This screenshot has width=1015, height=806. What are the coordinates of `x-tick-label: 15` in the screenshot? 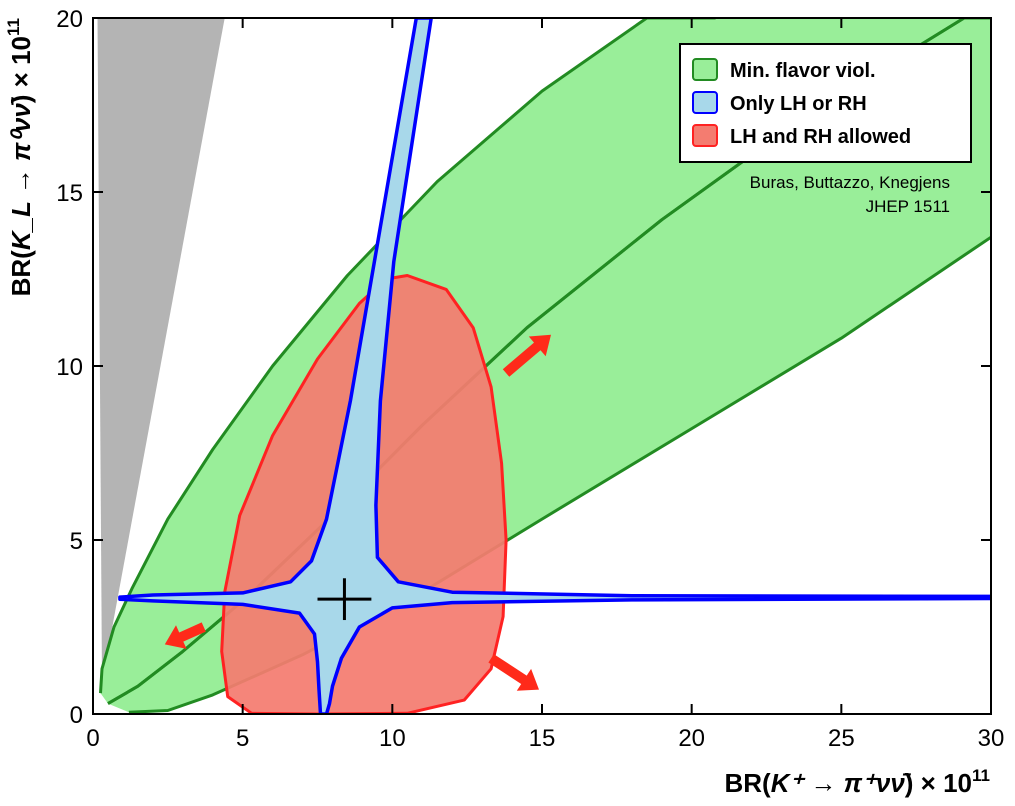 It's located at (542, 738).